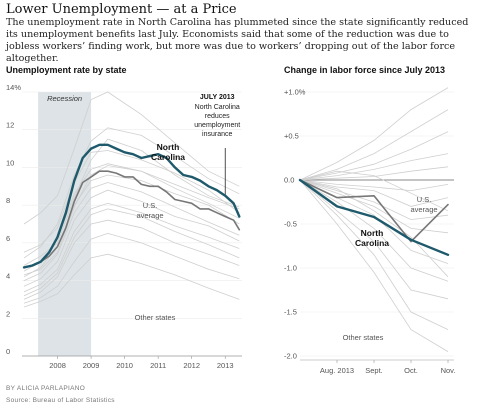  I want to click on right-y-tick-label: +0.5, so click(291, 136).